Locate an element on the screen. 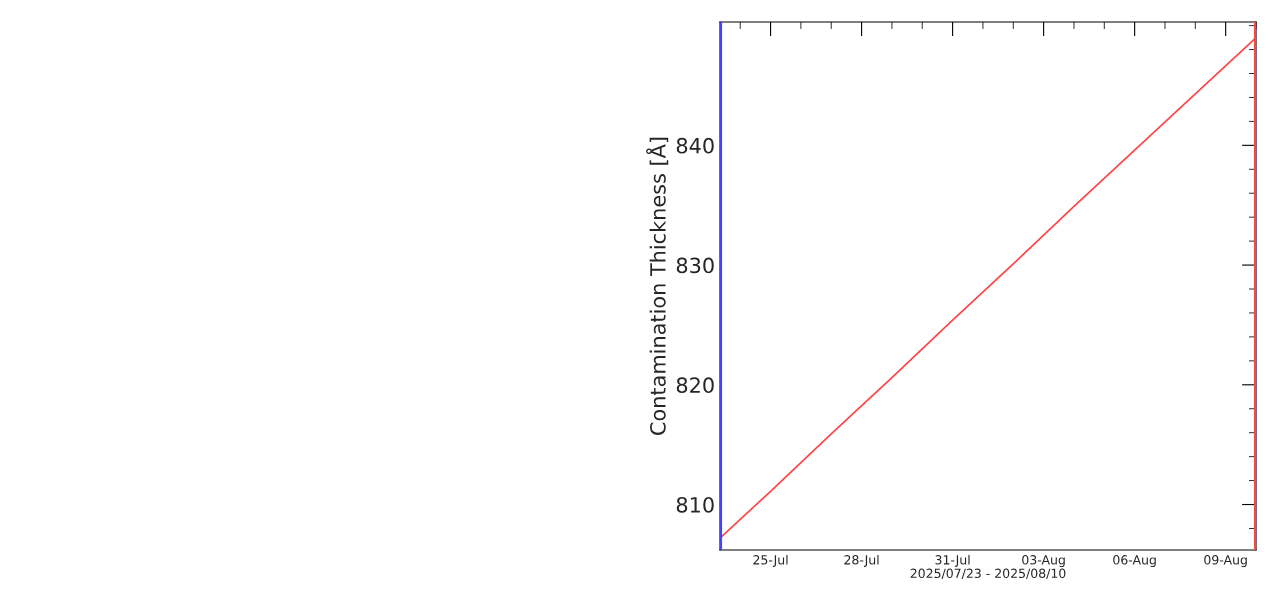 This screenshot has height=600, width=1280. x-tick-label: 09-Aug is located at coordinates (1225, 561).